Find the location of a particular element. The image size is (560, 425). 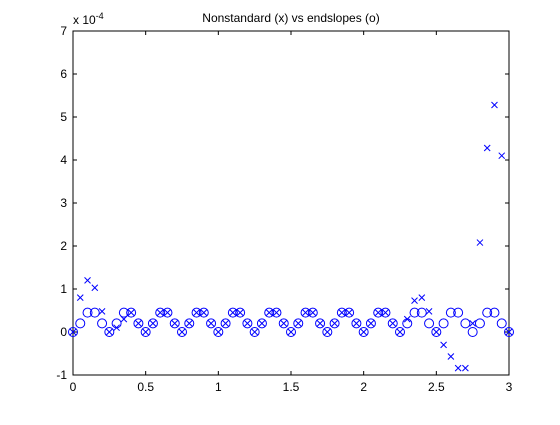

x-tick-label: 3 is located at coordinates (509, 387).